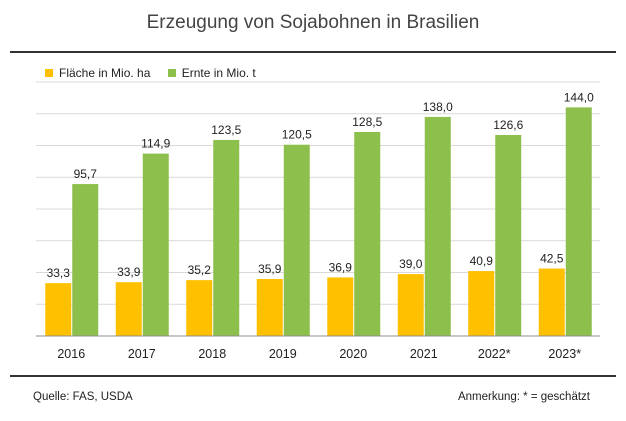  I want to click on data-label-flaeche: 35,2, so click(200, 270).